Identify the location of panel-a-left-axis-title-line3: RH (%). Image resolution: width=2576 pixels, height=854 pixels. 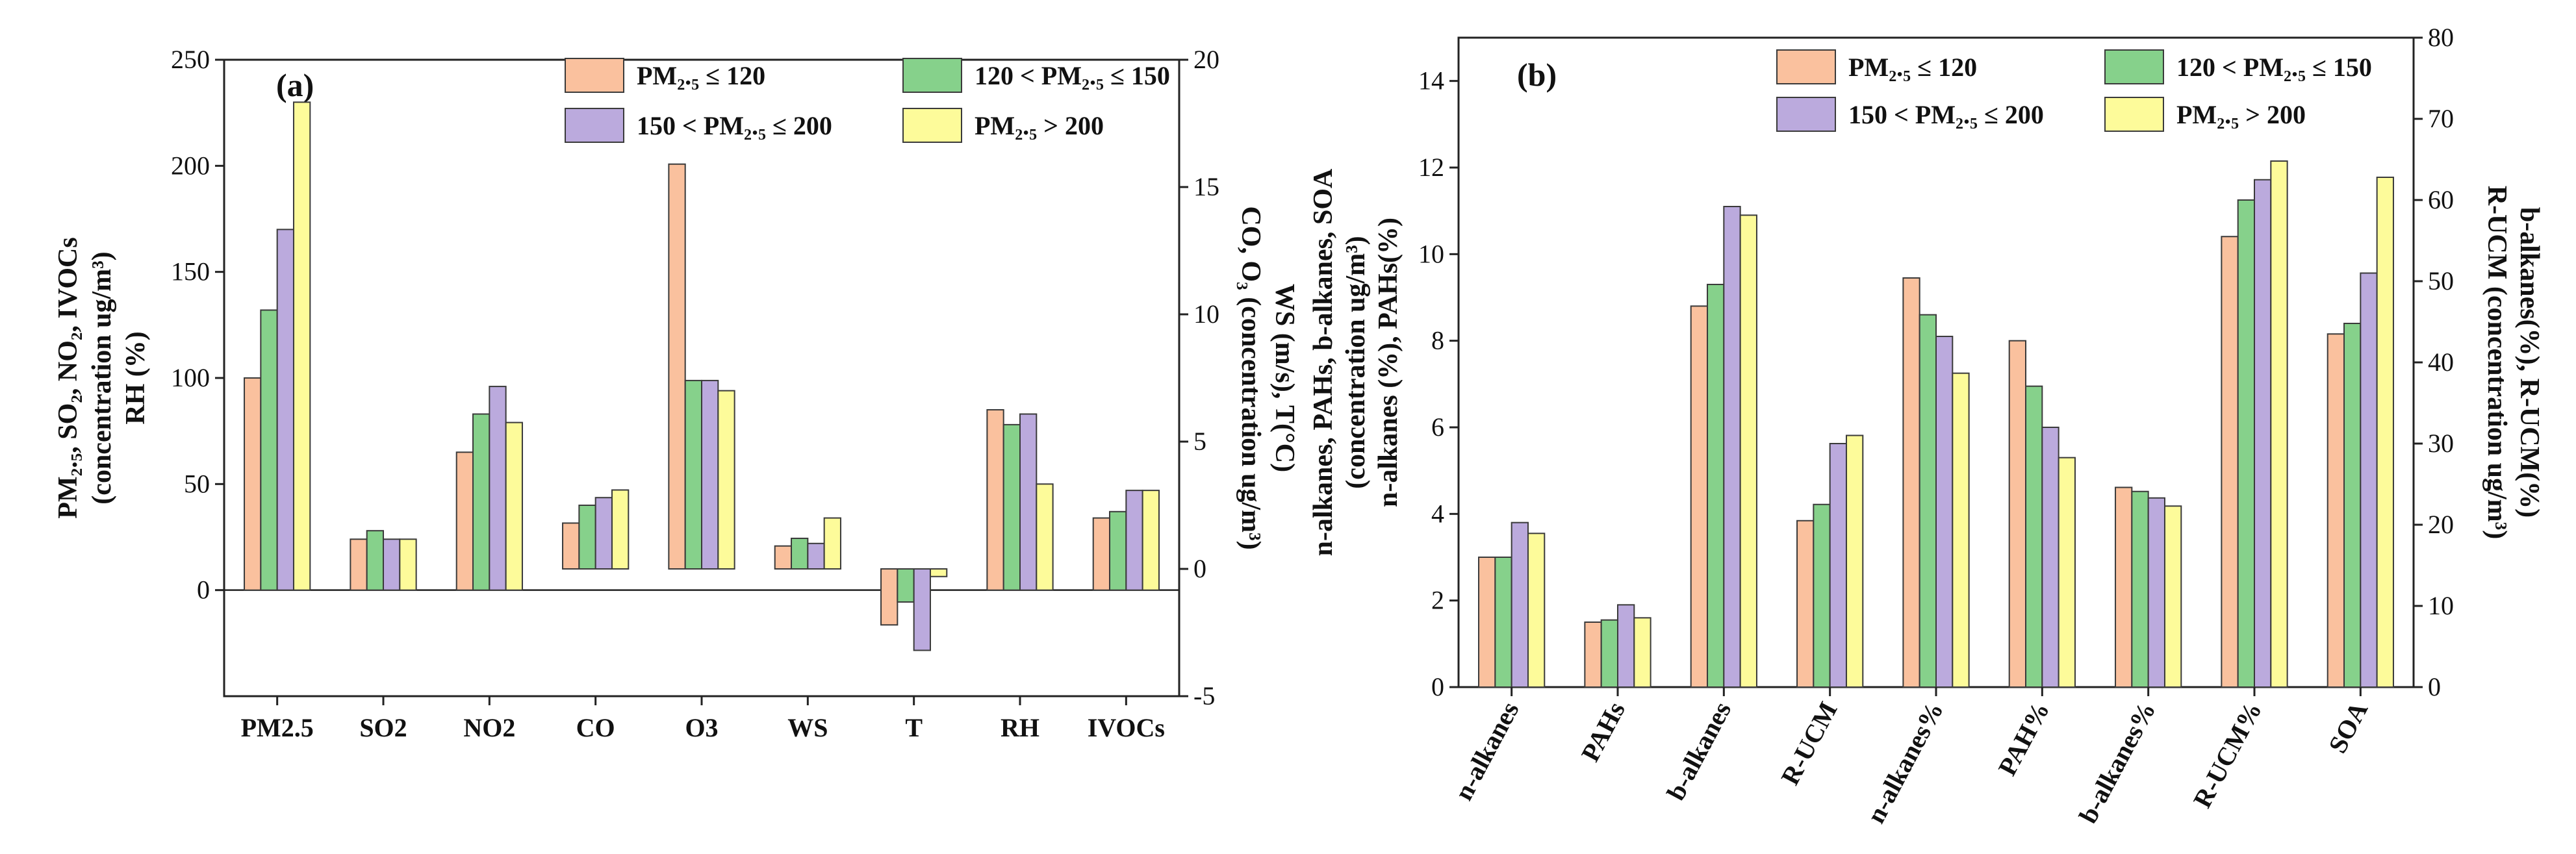
(136, 377).